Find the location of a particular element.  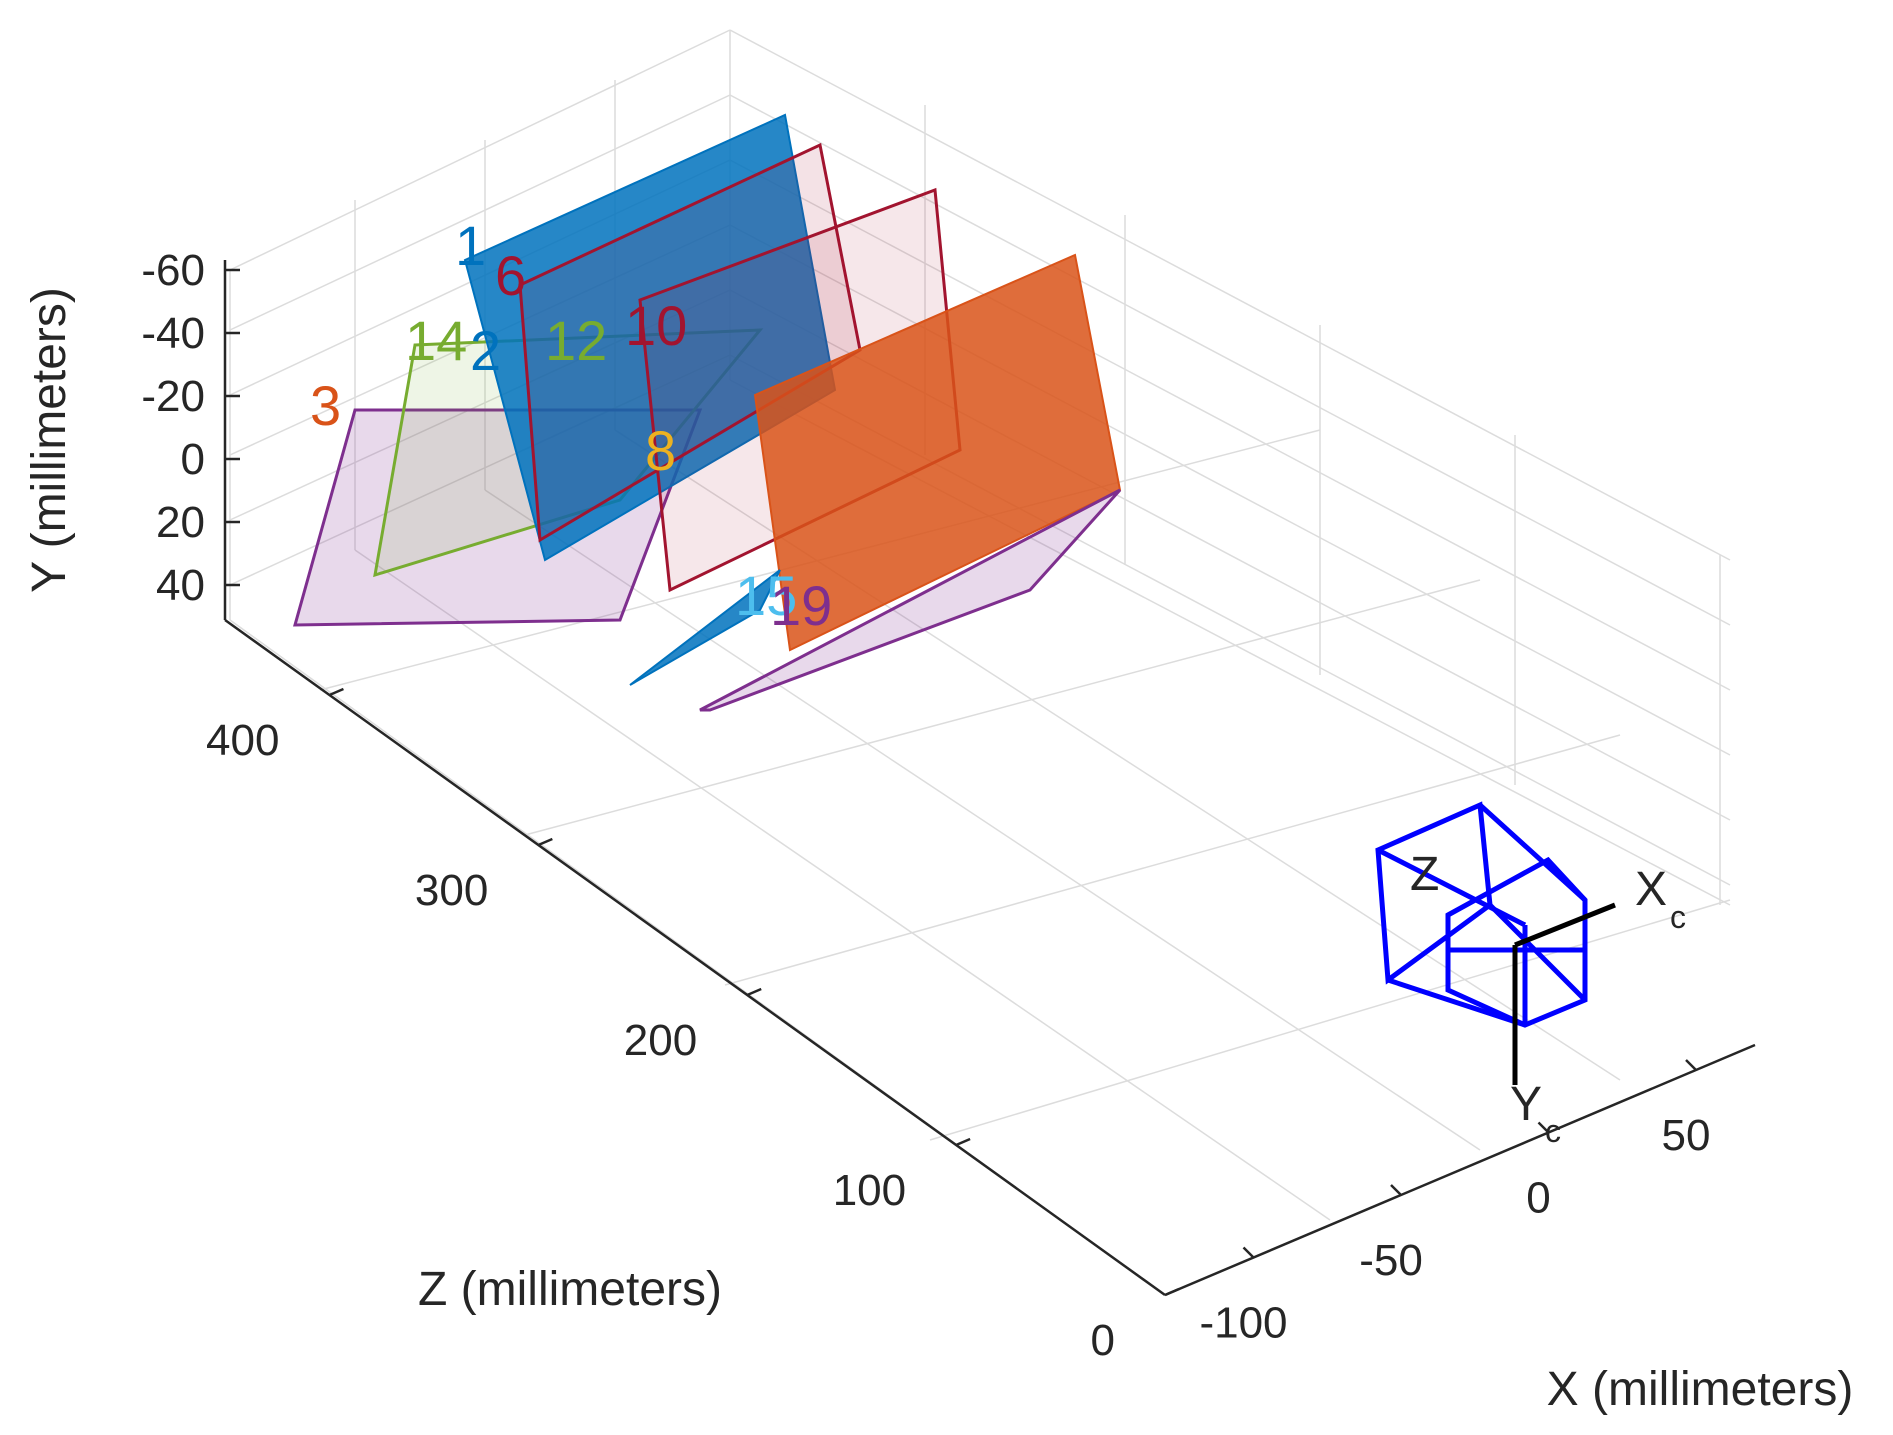

pattern-label-6: 6 is located at coordinates (510, 275).